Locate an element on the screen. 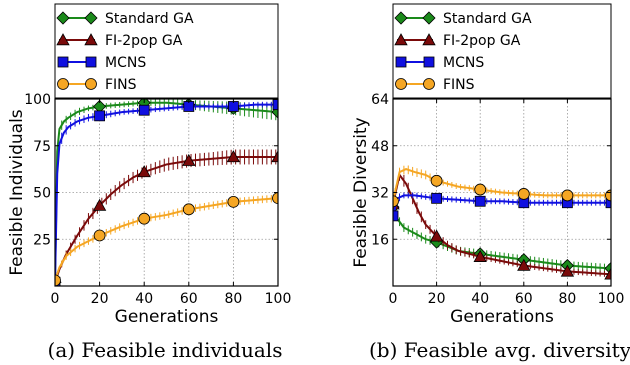  y-tick-label: 64 is located at coordinates (380, 100).